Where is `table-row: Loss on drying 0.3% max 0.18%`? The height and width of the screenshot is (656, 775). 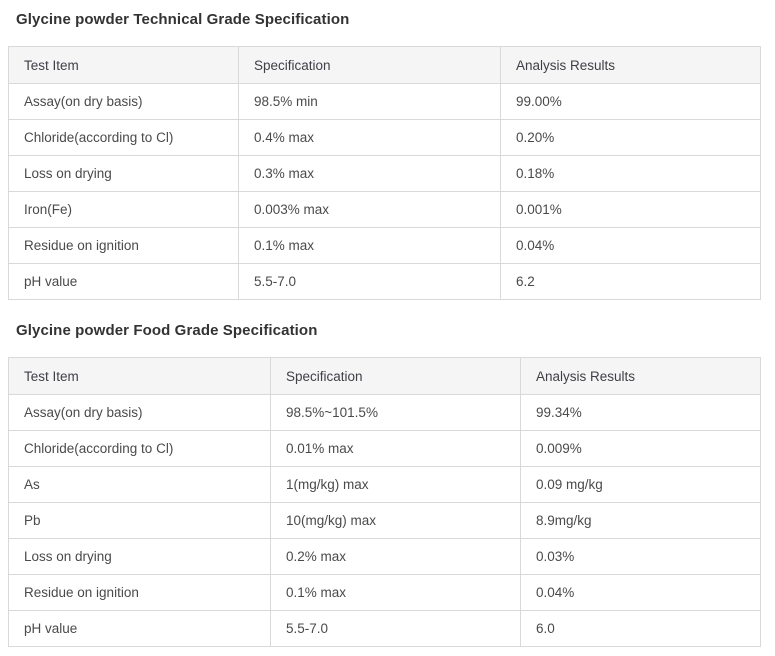 table-row: Loss on drying 0.3% max 0.18% is located at coordinates (384, 173).